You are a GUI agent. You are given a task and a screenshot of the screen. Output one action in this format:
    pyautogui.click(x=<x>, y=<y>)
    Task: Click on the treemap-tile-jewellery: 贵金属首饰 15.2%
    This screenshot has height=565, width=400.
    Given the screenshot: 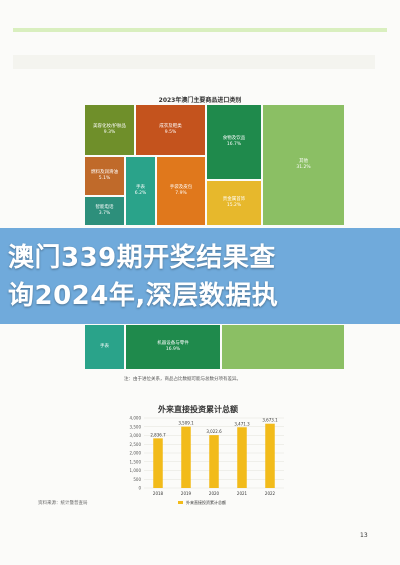 What is the action you would take?
    pyautogui.click(x=234, y=203)
    